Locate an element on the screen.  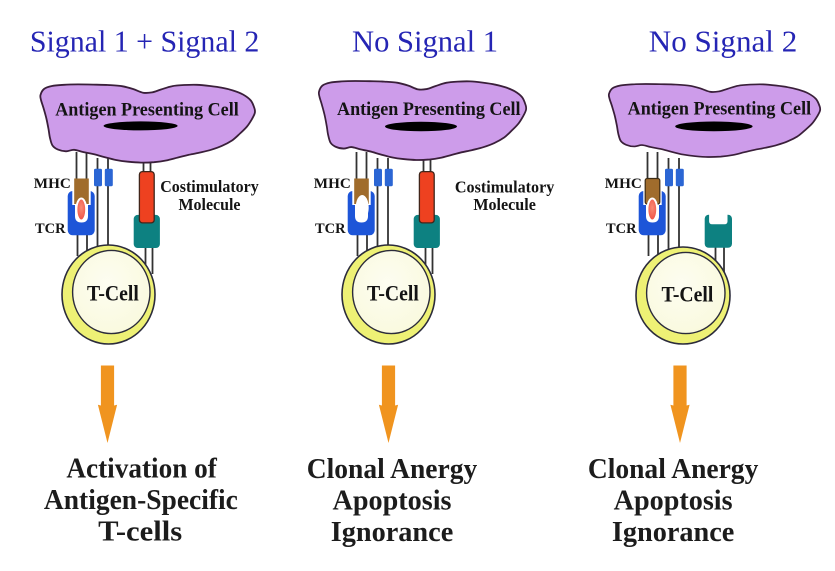
svg-text: No Signal 1 is located at coordinates (425, 41).